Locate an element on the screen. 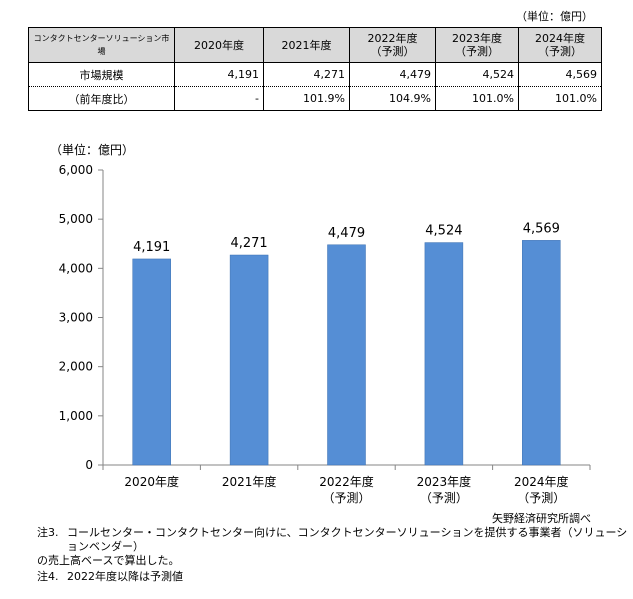  table-unit: （単位：億円） is located at coordinates (554, 16).